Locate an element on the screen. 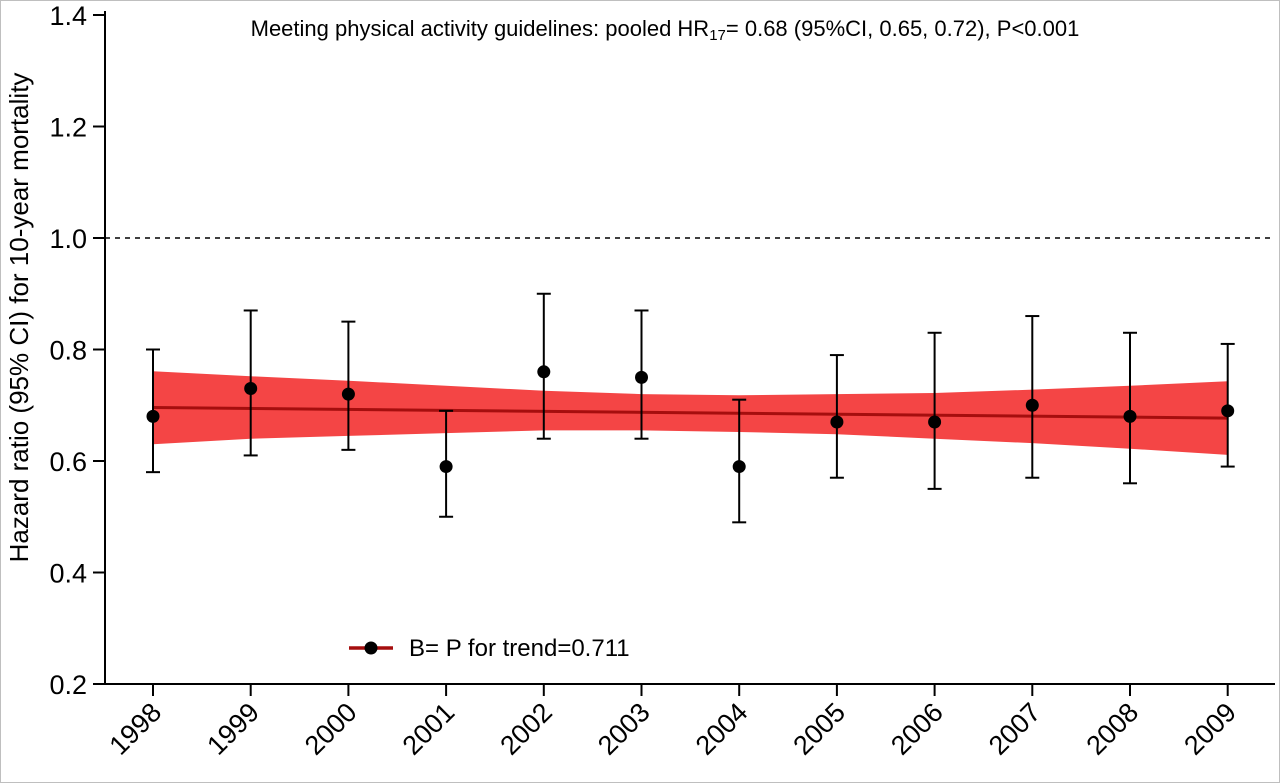 This screenshot has width=1280, height=783. y-tick-label-0.8: 0.8 is located at coordinates (68, 351).